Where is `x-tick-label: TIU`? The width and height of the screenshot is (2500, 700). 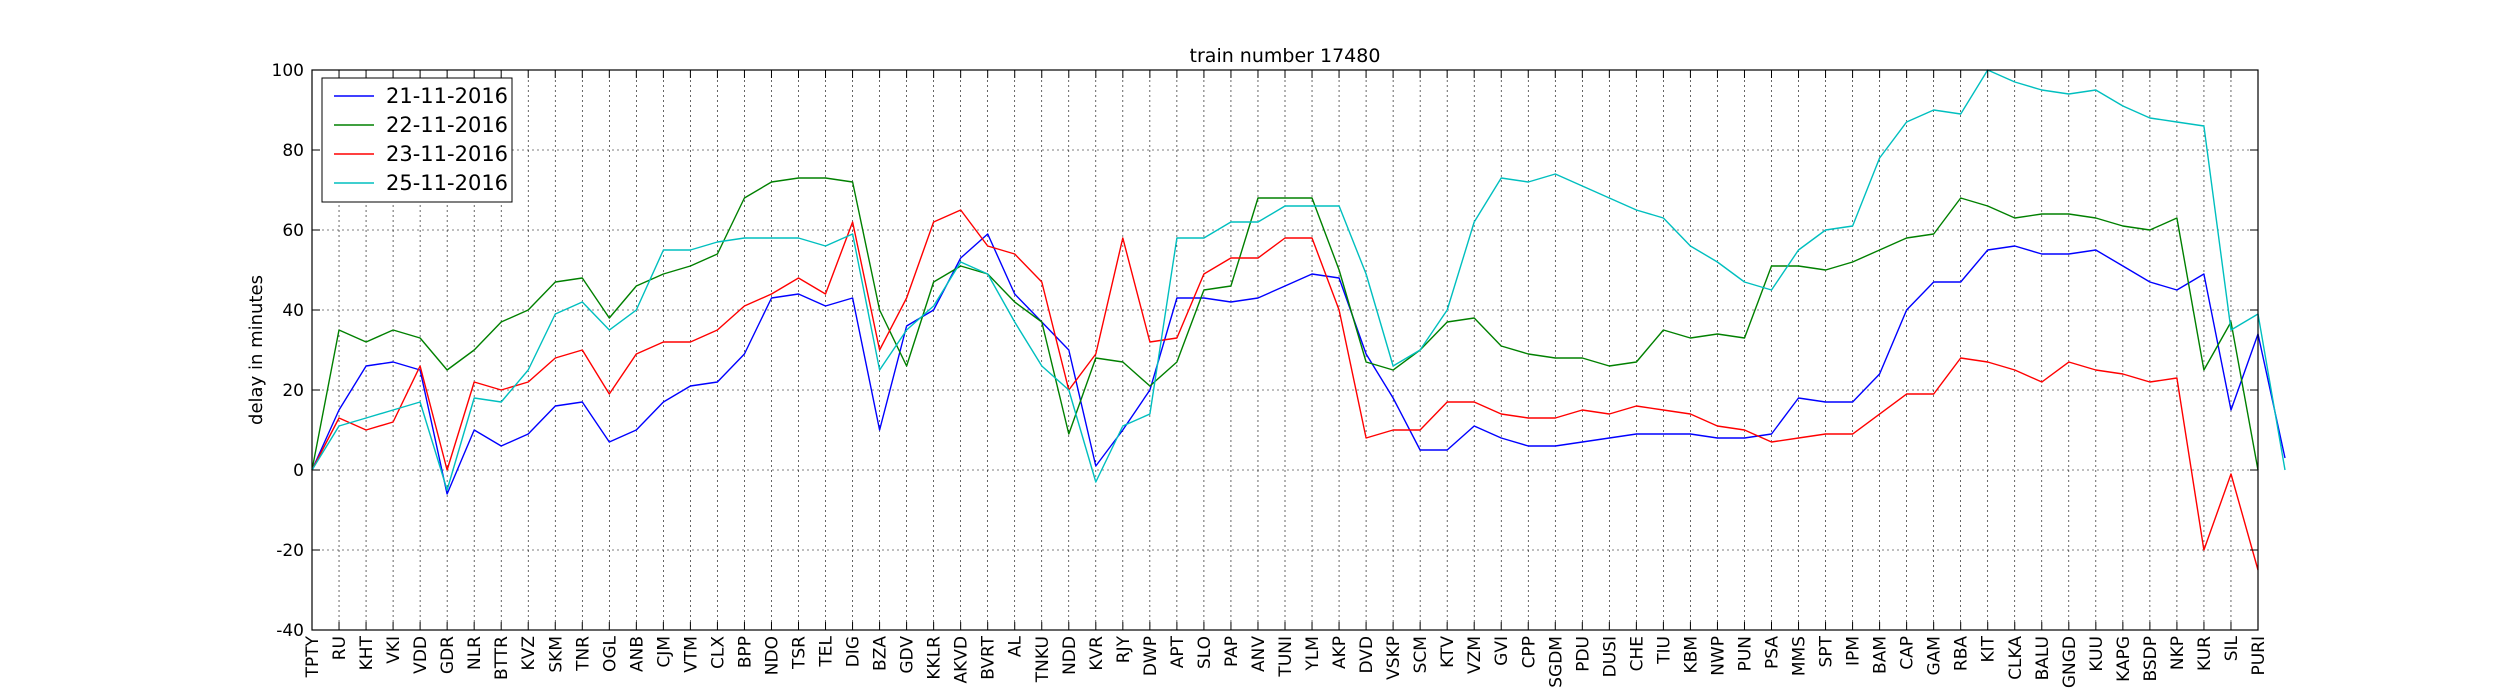 x-tick-label: TIU is located at coordinates (1664, 650).